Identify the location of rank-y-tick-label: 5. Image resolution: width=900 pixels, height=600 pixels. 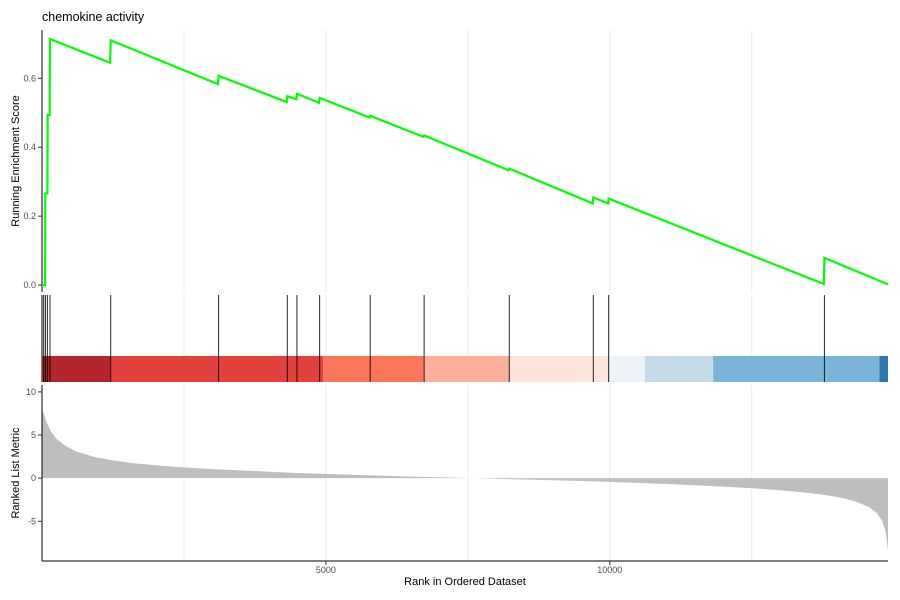
(33, 435).